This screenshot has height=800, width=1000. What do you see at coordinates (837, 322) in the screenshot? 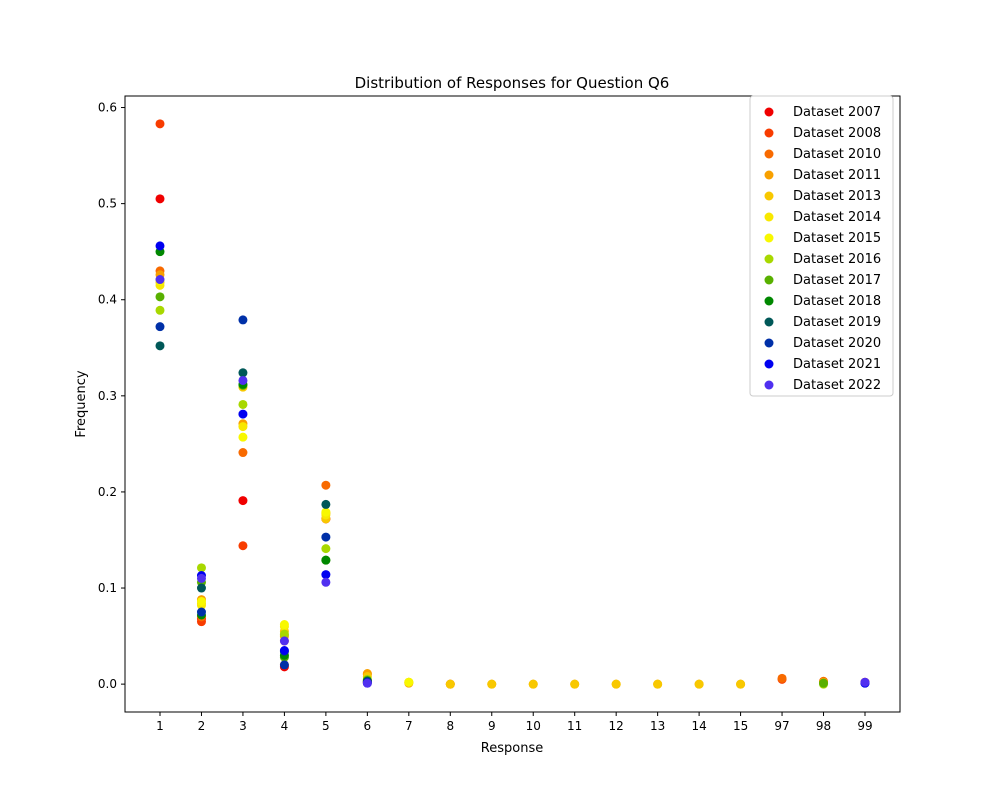
I see `legend-entry: Dataset 2019` at bounding box center [837, 322].